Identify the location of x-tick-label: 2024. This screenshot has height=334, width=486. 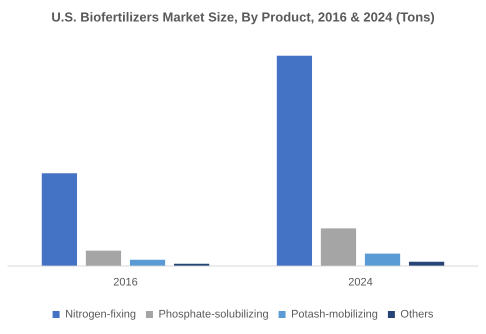
(360, 282).